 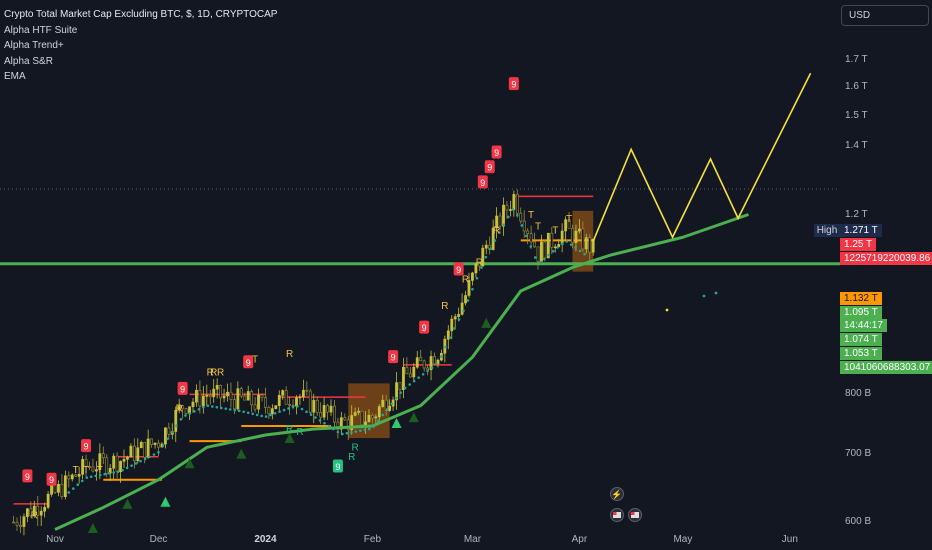 I want to click on high-label: High, so click(x=827, y=230).